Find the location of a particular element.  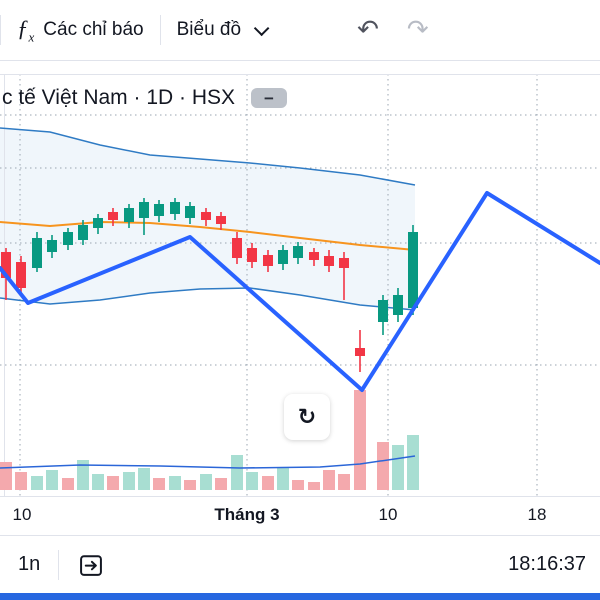

timeframe-button: 1n is located at coordinates (29, 564).